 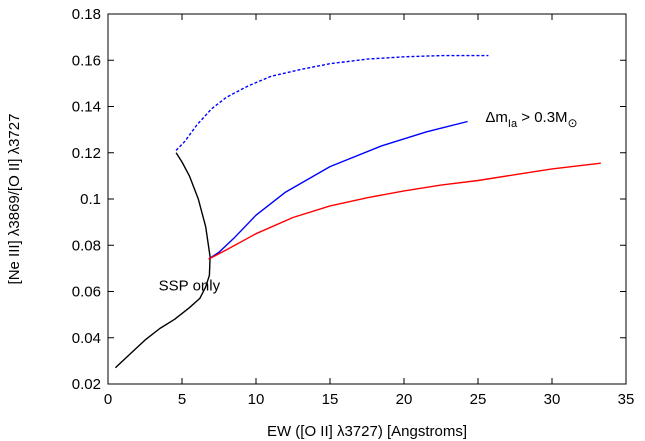 What do you see at coordinates (90, 199) in the screenshot?
I see `y-tick-label: 0.1` at bounding box center [90, 199].